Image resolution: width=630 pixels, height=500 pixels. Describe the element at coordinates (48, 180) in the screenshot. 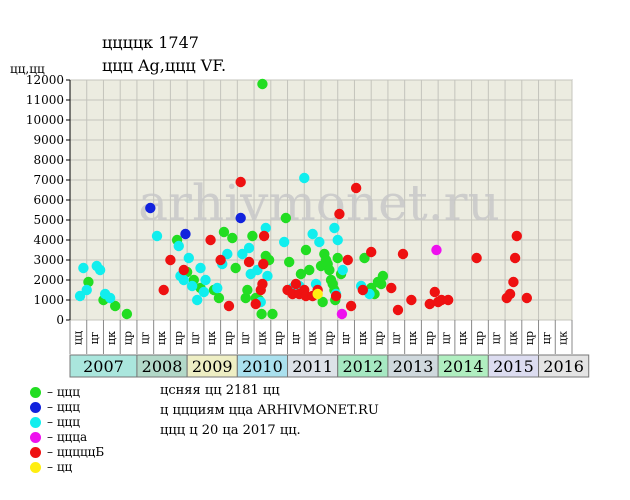

I see `y-tick-label: 7000` at that location.